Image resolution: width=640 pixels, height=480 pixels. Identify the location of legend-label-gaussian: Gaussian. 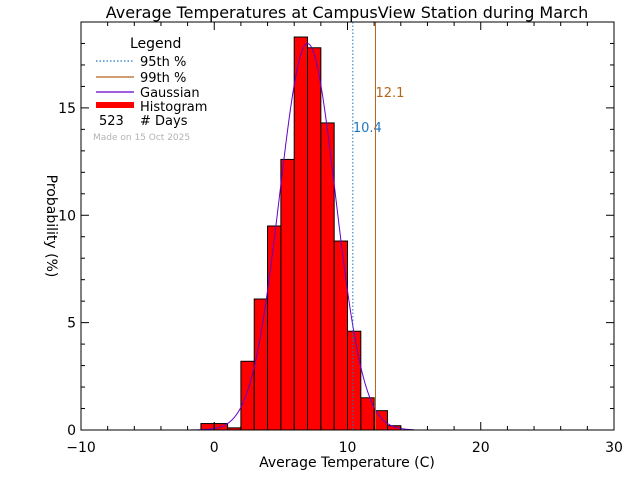
(170, 93).